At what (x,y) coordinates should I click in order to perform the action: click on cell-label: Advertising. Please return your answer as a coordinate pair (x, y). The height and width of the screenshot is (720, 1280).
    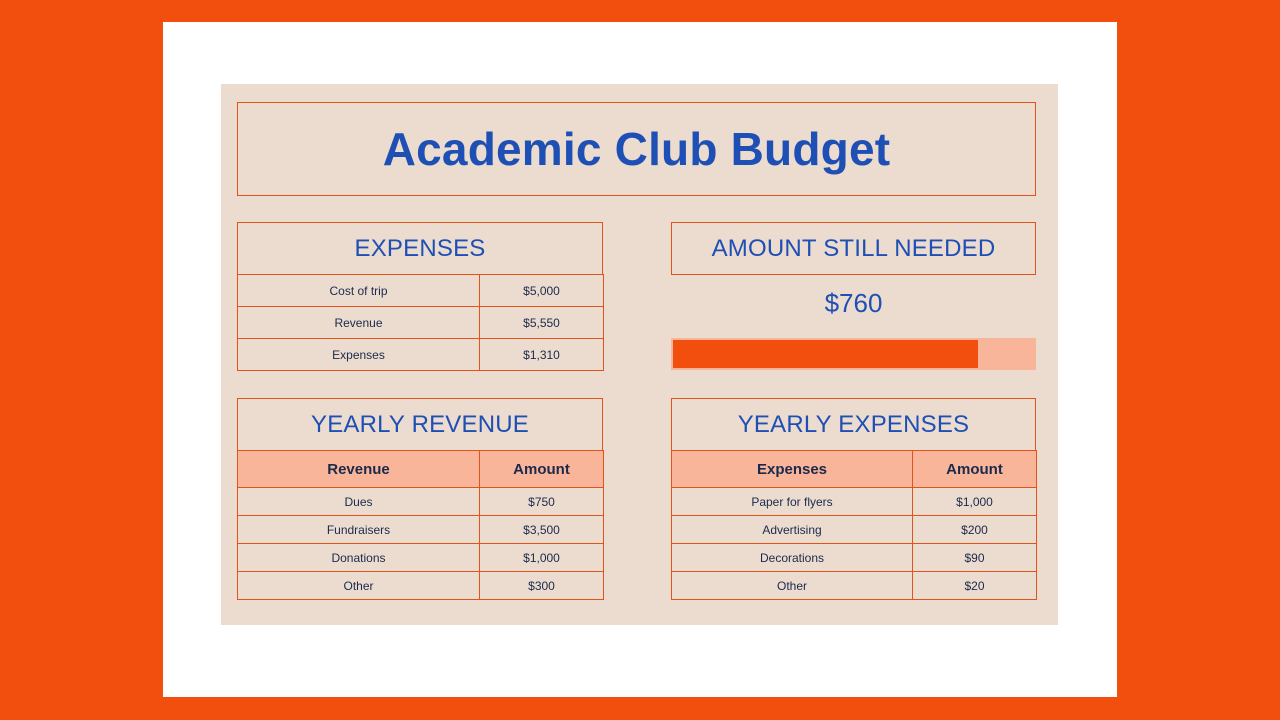
    Looking at the image, I should click on (792, 529).